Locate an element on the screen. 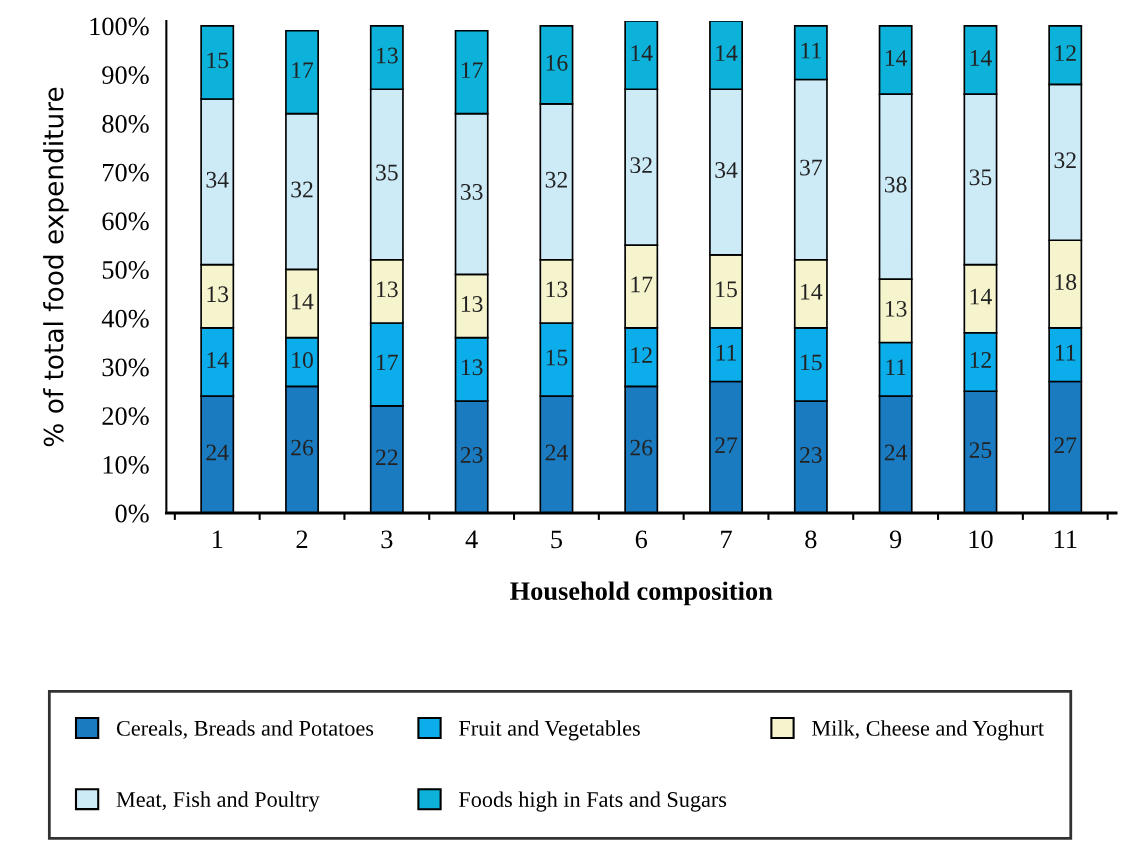  data-label: 10 is located at coordinates (302, 359).